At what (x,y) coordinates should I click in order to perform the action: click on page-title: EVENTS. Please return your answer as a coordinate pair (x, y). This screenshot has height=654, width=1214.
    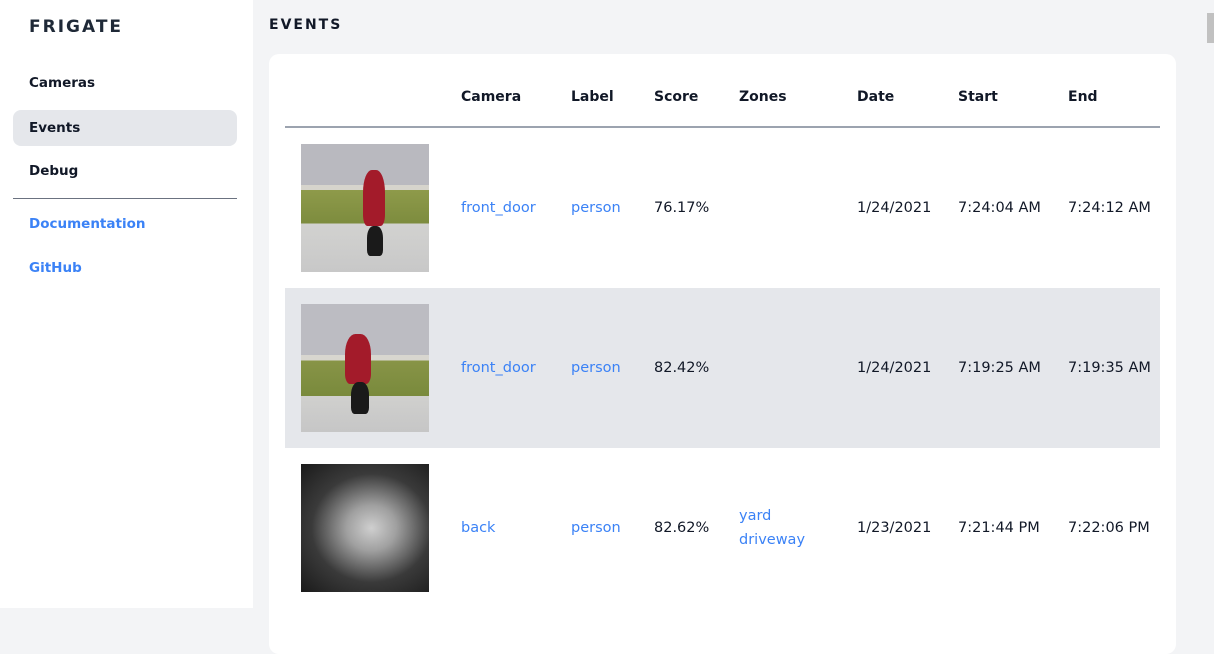
    Looking at the image, I should click on (306, 25).